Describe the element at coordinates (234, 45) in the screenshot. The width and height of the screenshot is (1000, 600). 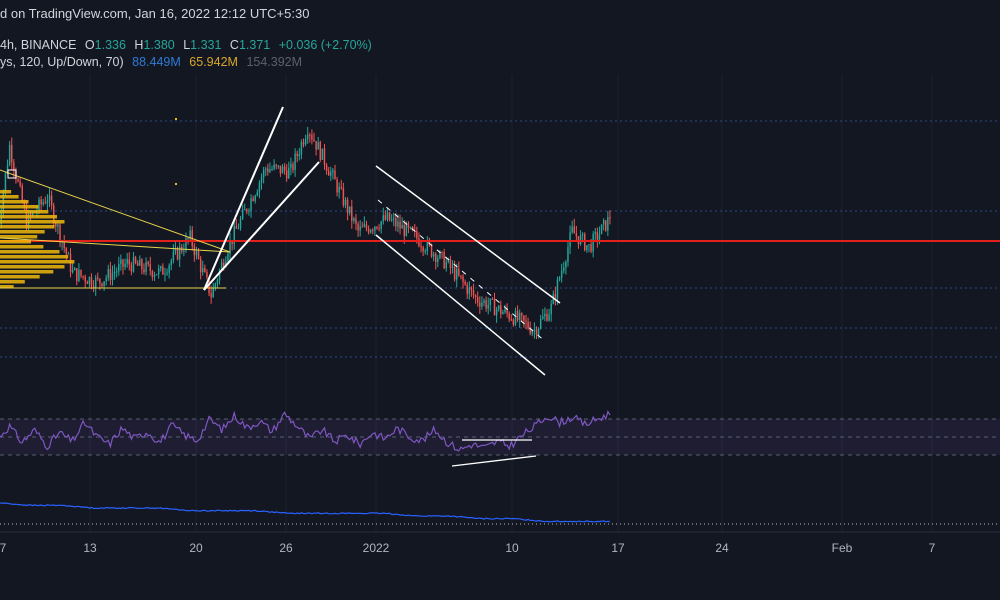
I see `close-label: C` at that location.